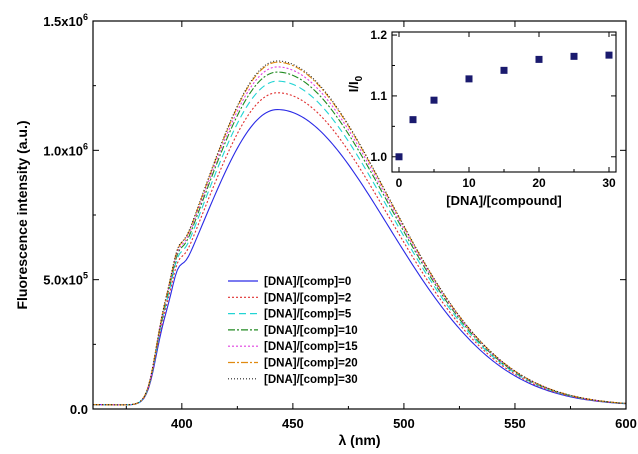 This screenshot has height=454, width=638. Describe the element at coordinates (404, 423) in the screenshot. I see `x-tick-label: 500` at that location.